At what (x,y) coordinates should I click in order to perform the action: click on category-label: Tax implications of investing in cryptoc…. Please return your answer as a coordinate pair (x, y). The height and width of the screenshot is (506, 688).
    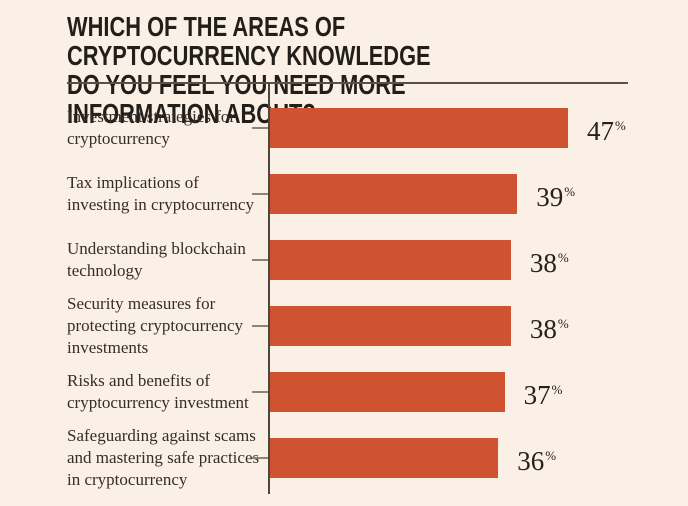
    Looking at the image, I should click on (160, 193).